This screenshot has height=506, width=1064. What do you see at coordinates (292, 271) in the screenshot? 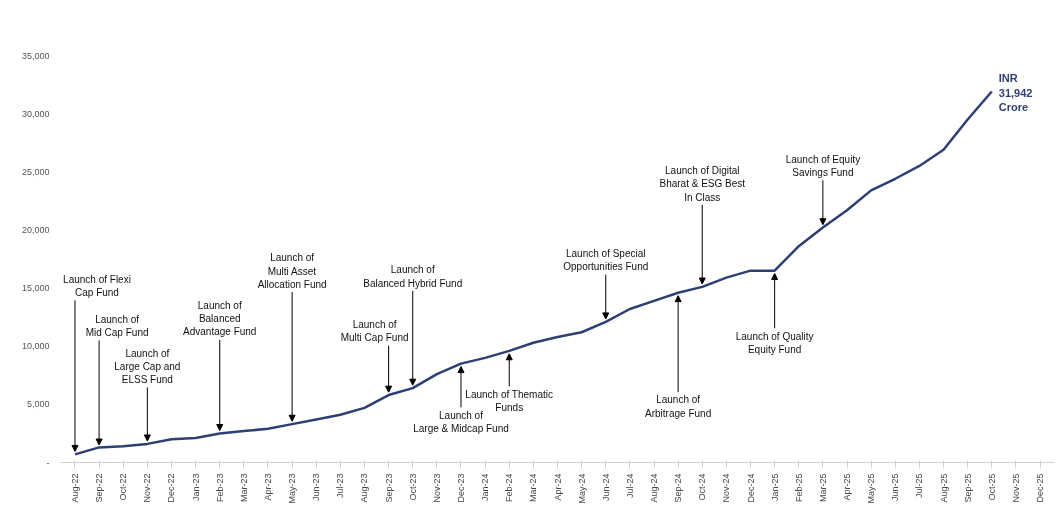
I see `annotation: Launch of Multi Asset Allocation Fund` at bounding box center [292, 271].